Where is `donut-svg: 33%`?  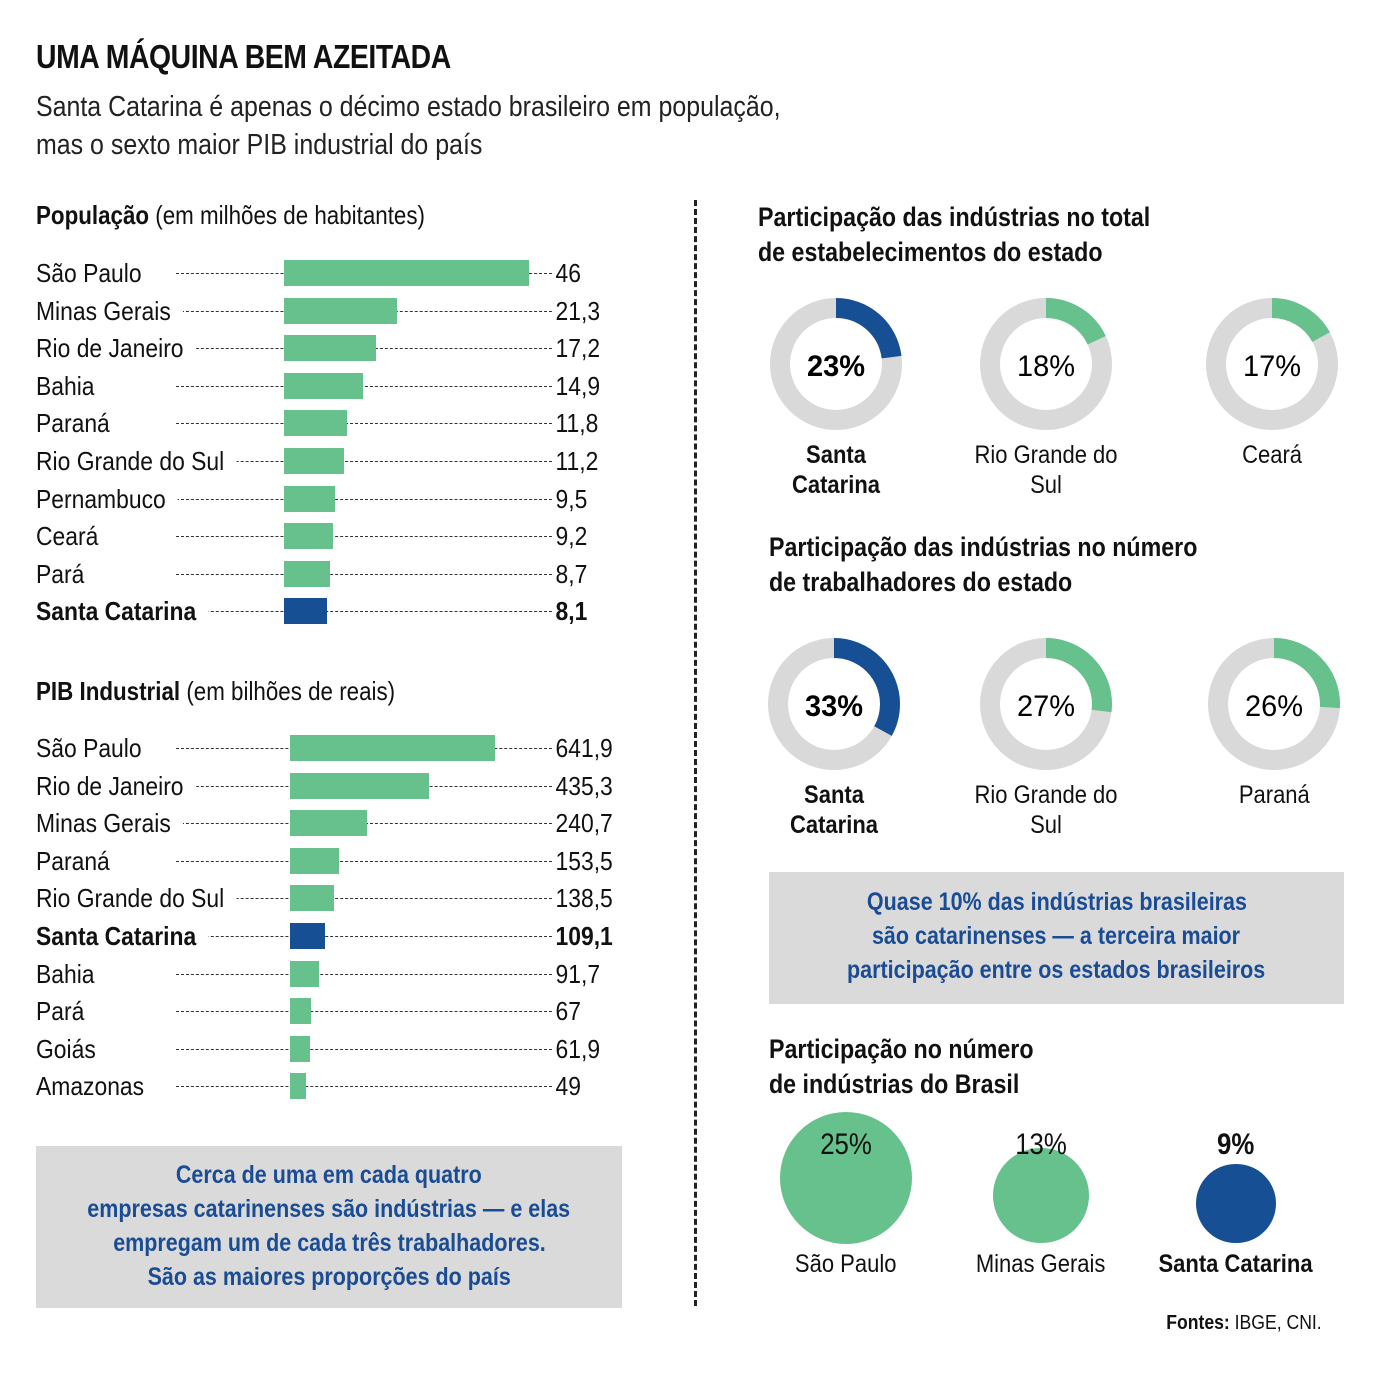
donut-svg: 33% is located at coordinates (834, 704).